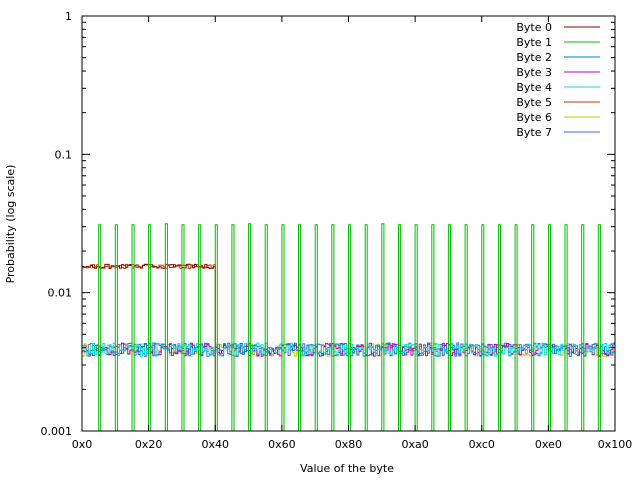 The height and width of the screenshot is (480, 640). Describe the element at coordinates (149, 444) in the screenshot. I see `x-tick-label: 0x20` at that location.